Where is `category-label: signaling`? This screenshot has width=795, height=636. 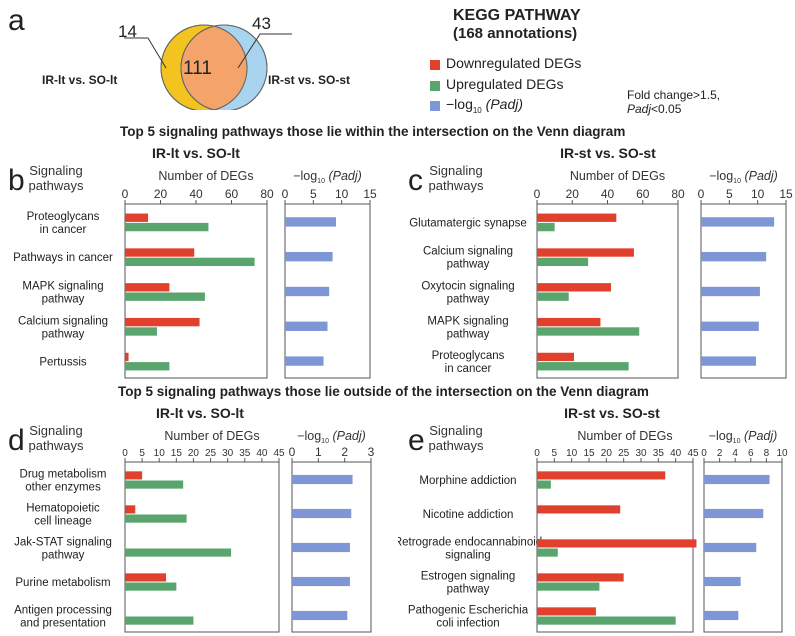
category-label: signaling is located at coordinates (467, 556).